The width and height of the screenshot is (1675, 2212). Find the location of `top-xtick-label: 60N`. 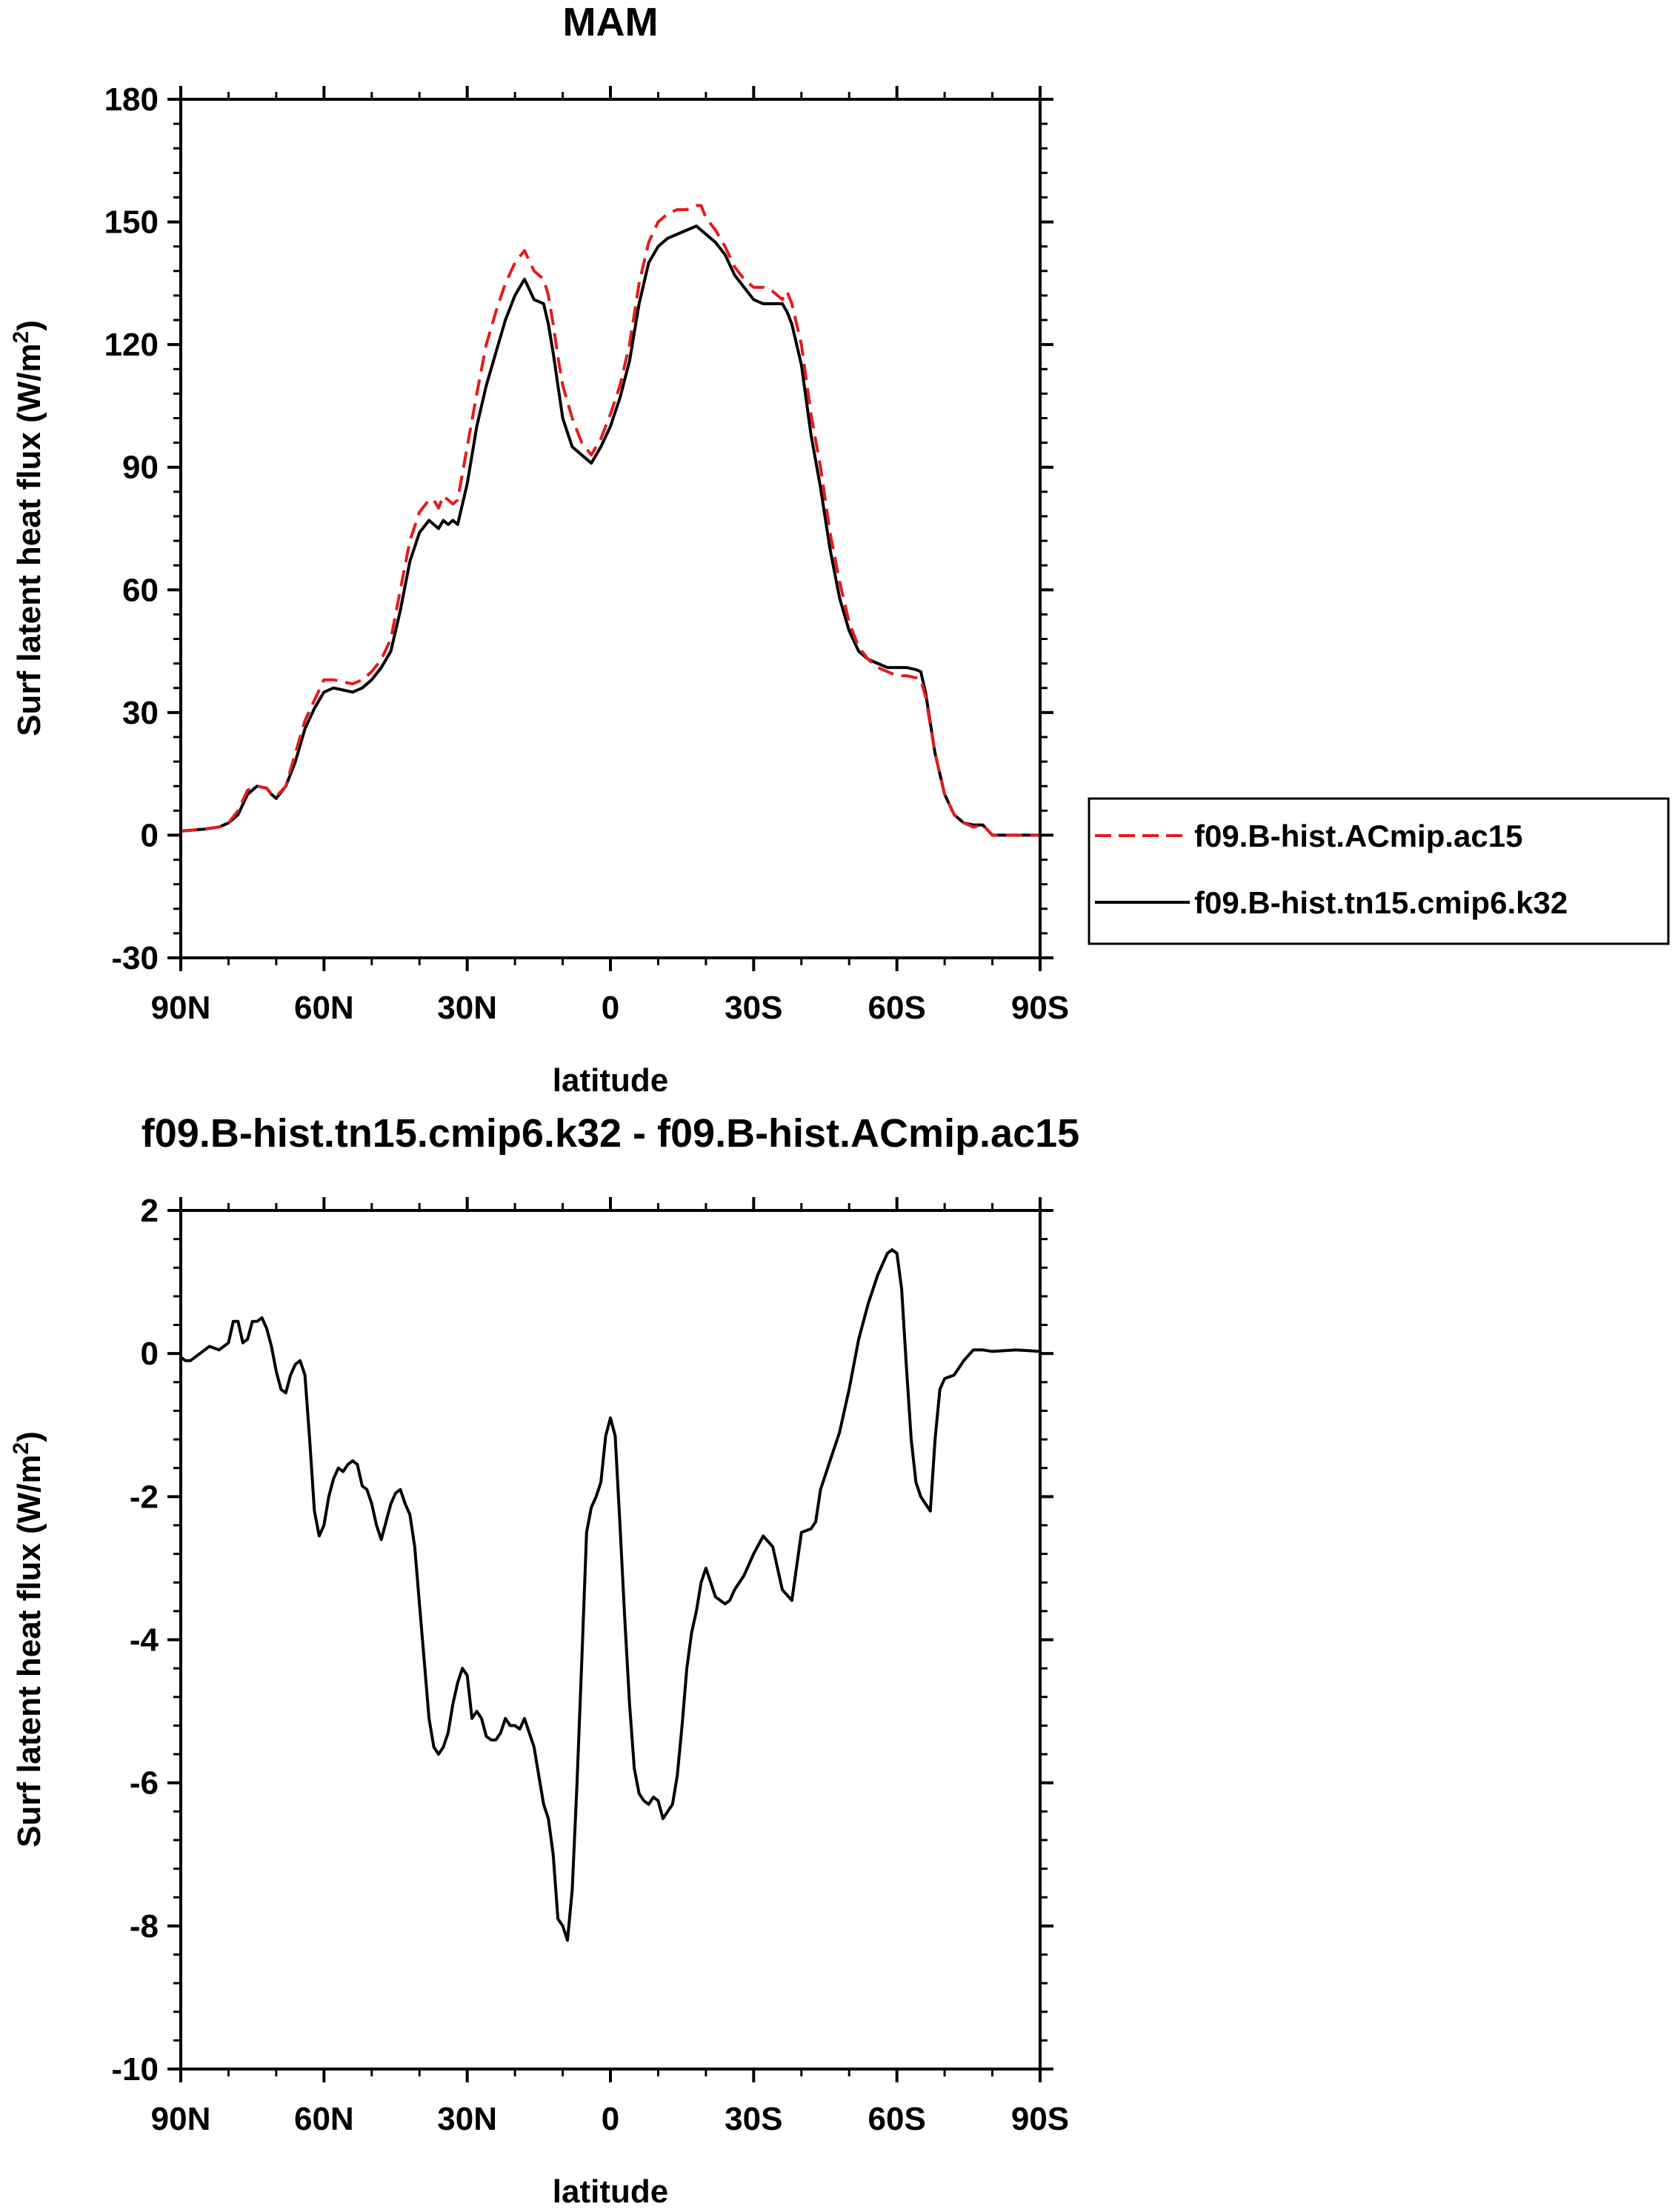

top-xtick-label: 60N is located at coordinates (324, 1008).